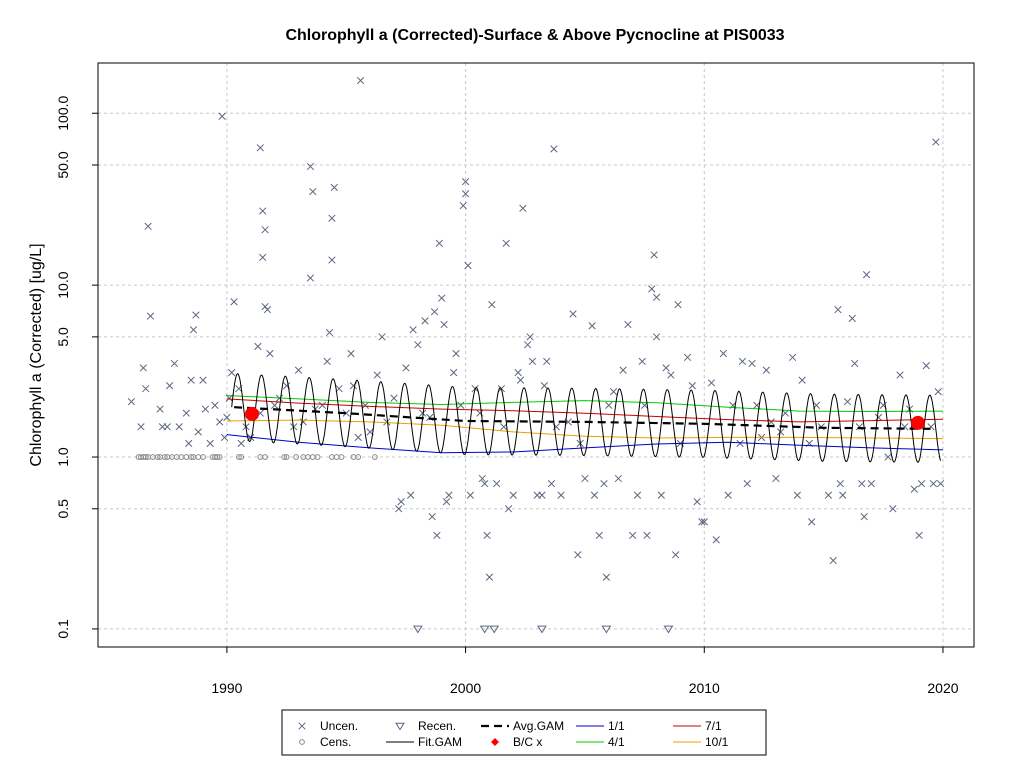 The height and width of the screenshot is (768, 1024). What do you see at coordinates (63, 337) in the screenshot?
I see `y-tick-label: 5.0` at bounding box center [63, 337].